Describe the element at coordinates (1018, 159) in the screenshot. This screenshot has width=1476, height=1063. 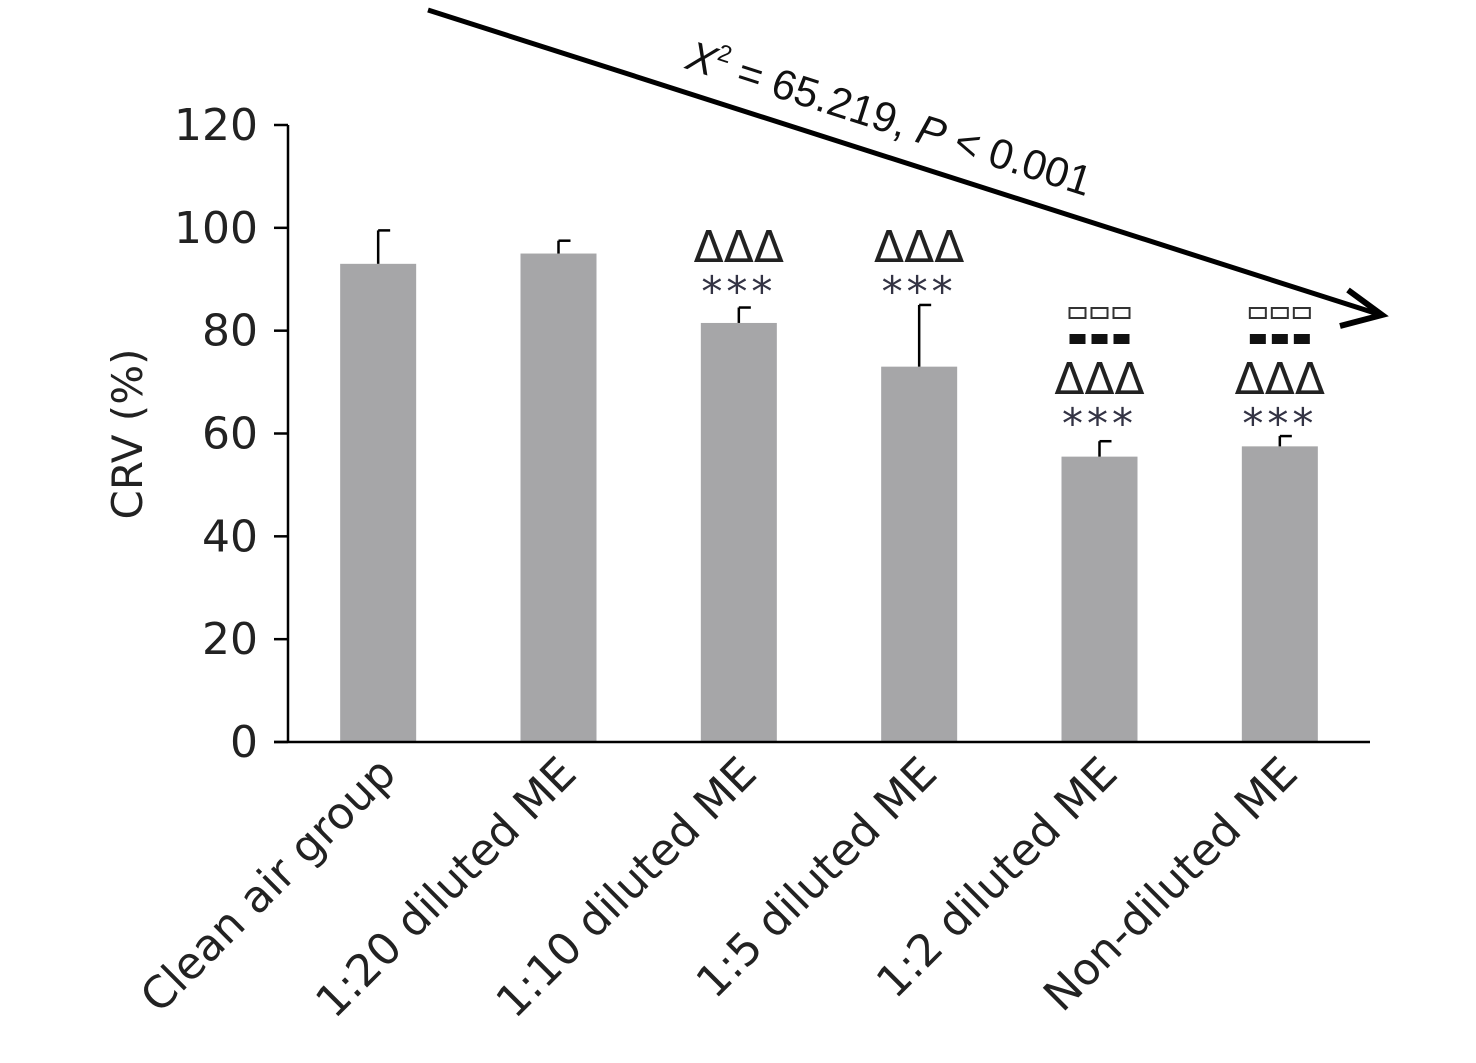
I see `p-value: < 0.001` at that location.